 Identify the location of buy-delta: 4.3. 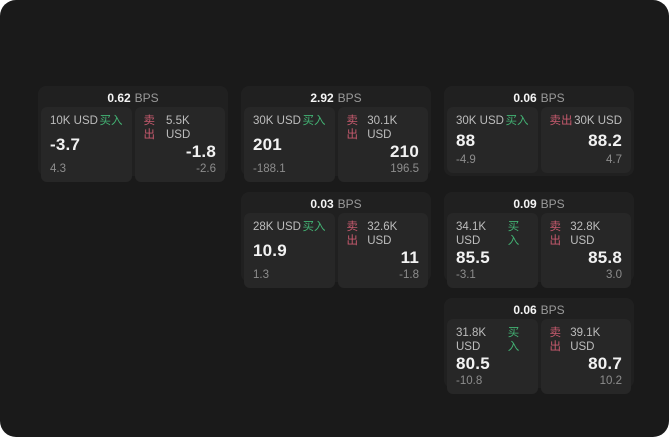
(58, 169).